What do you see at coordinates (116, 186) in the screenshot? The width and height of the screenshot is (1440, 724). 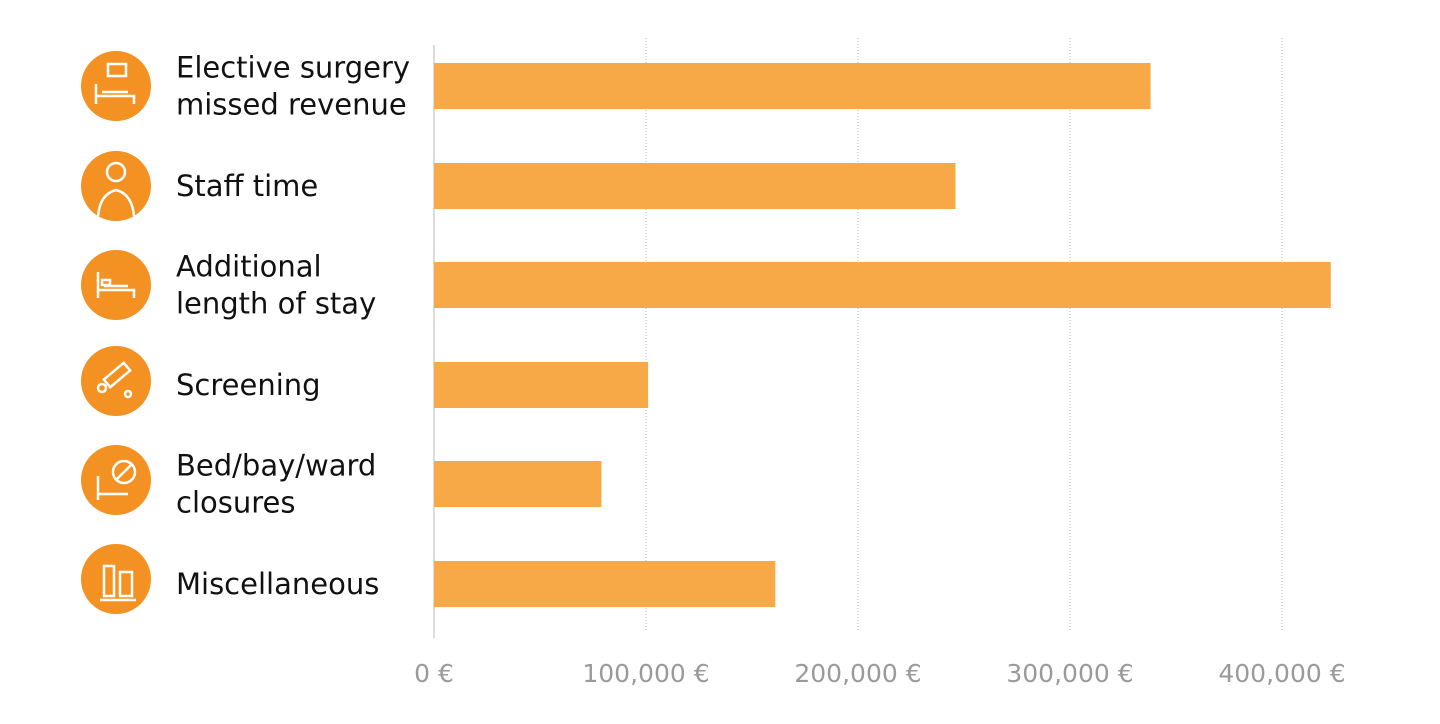 I see `icon-staff` at bounding box center [116, 186].